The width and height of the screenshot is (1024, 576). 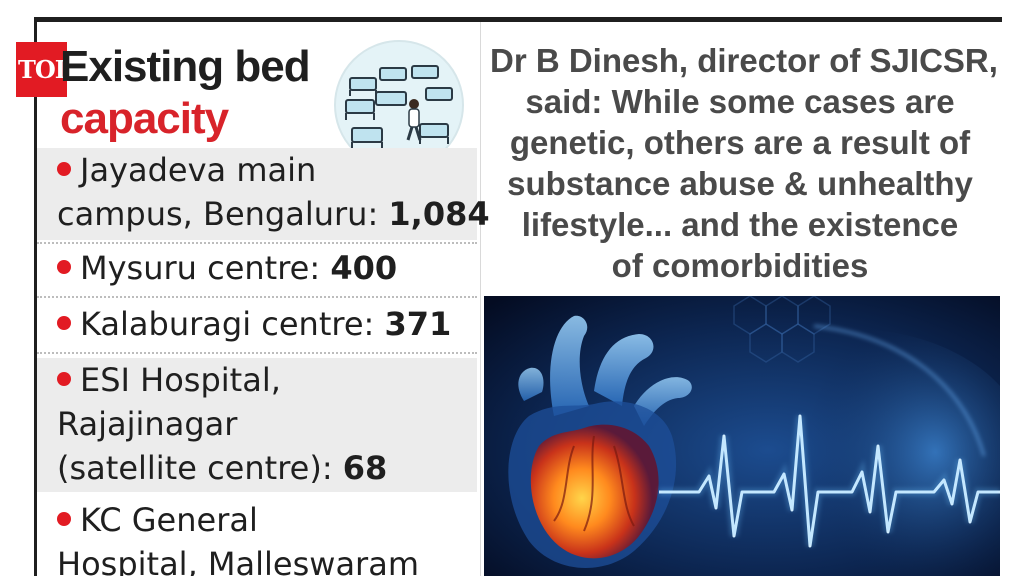 I want to click on list-item: Jayadeva main campus, Bengaluru: 1,084, so click(x=263, y=194).